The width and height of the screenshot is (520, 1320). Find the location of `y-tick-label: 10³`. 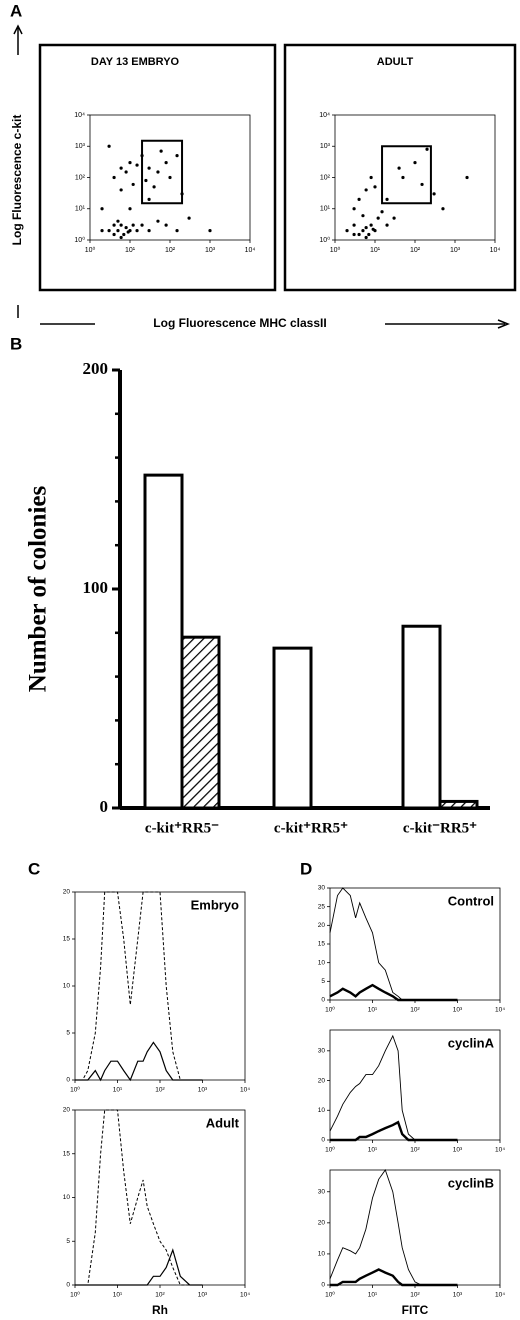

y-tick-label: 10³ is located at coordinates (80, 146).